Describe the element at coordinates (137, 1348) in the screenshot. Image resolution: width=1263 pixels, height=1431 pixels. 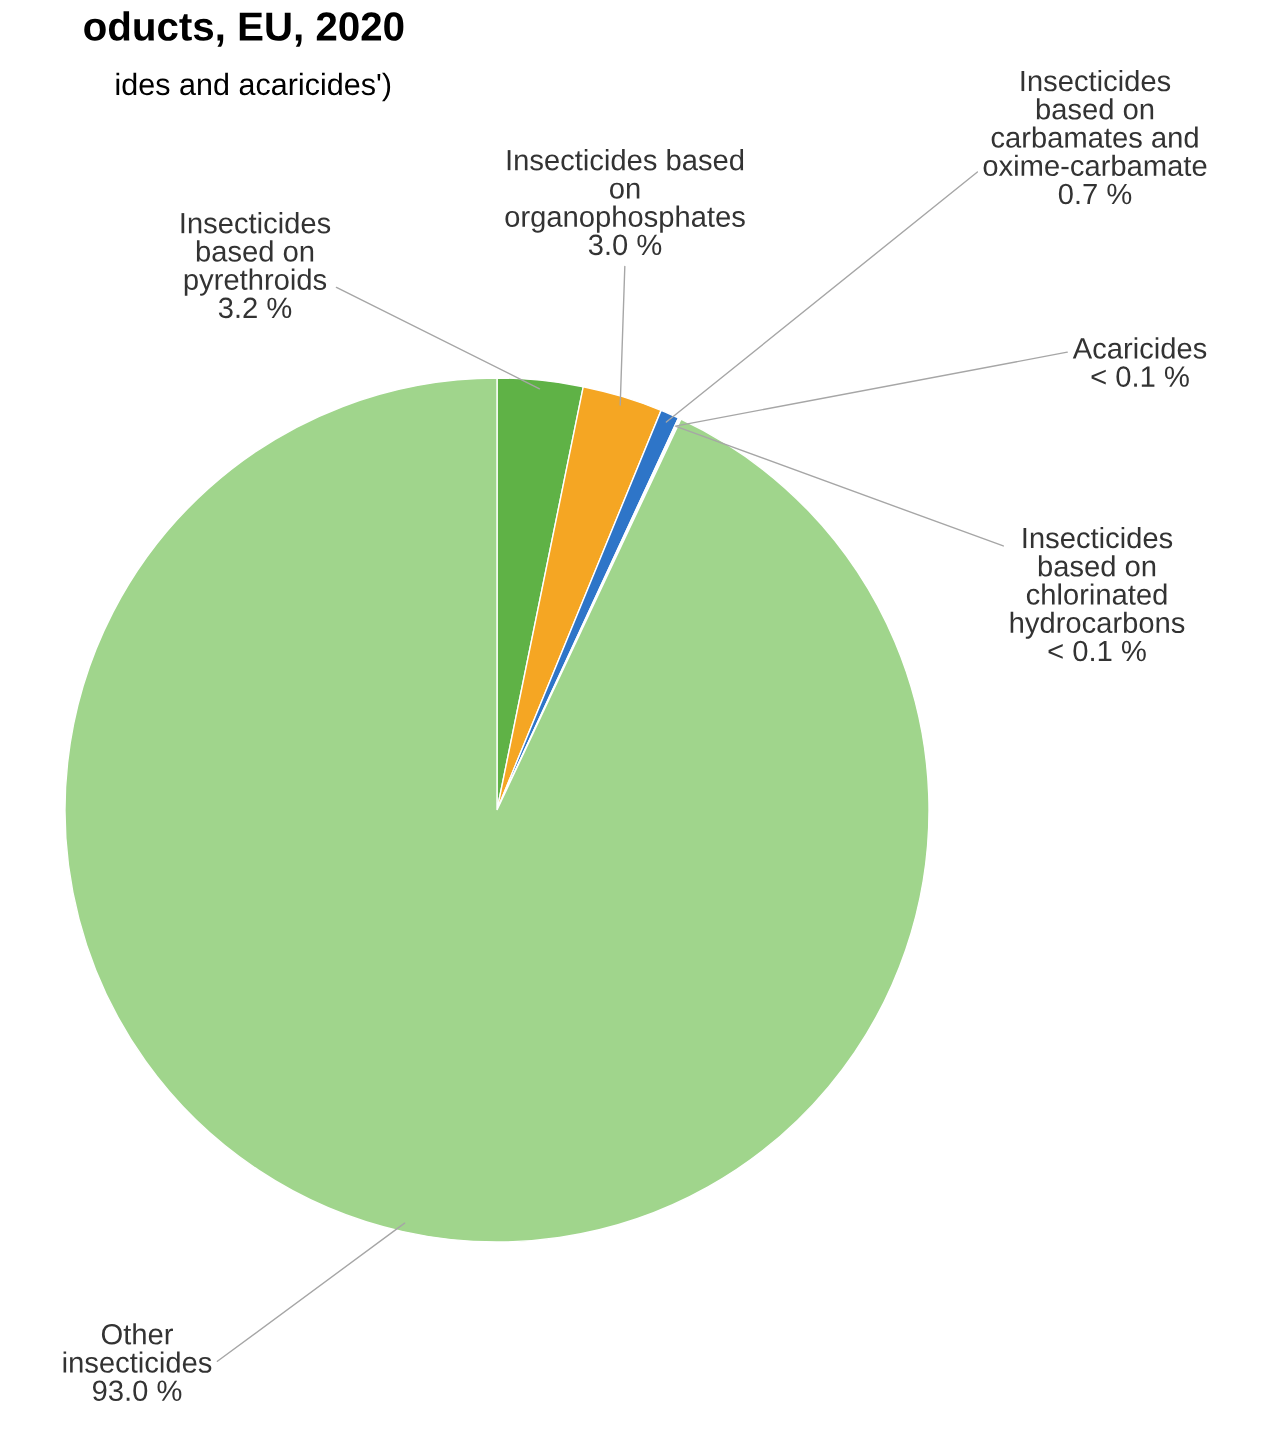
I see `slice-label: Other insecticides` at that location.